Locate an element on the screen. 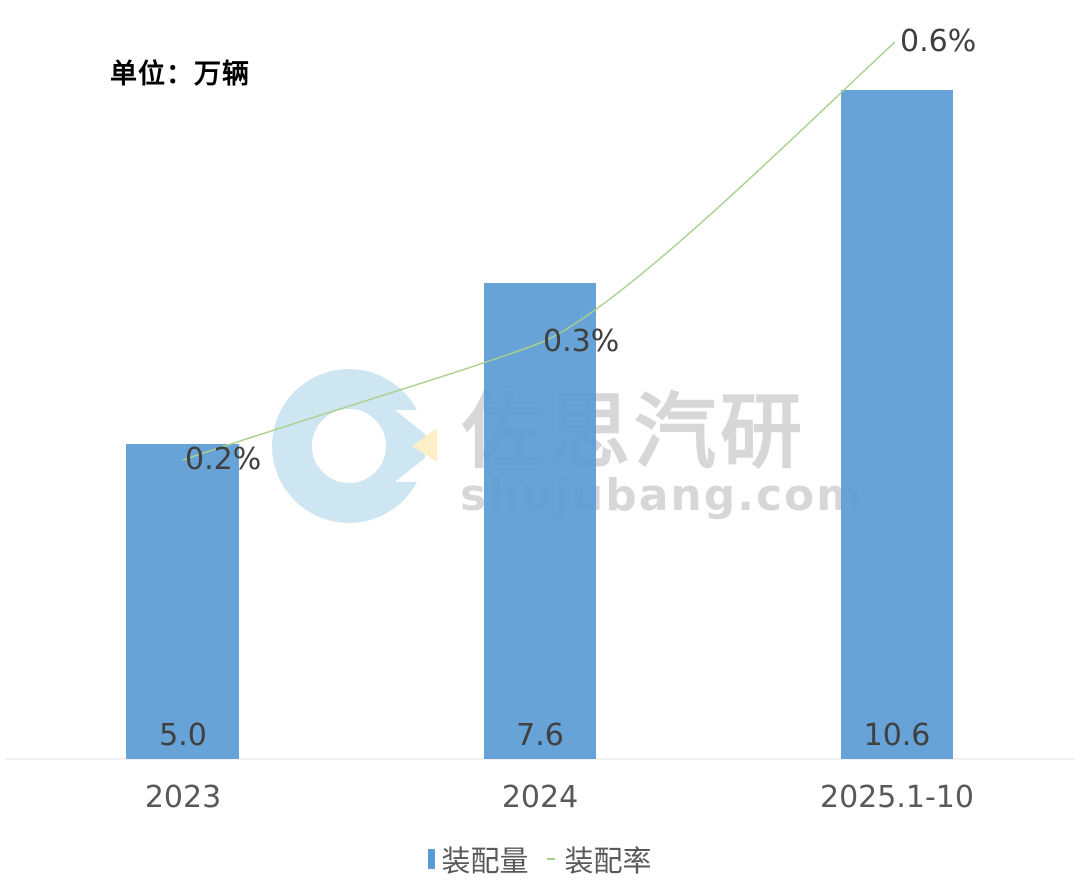 Image resolution: width=1080 pixels, height=892 pixels. rate-label-2025: 0.6% is located at coordinates (938, 41).